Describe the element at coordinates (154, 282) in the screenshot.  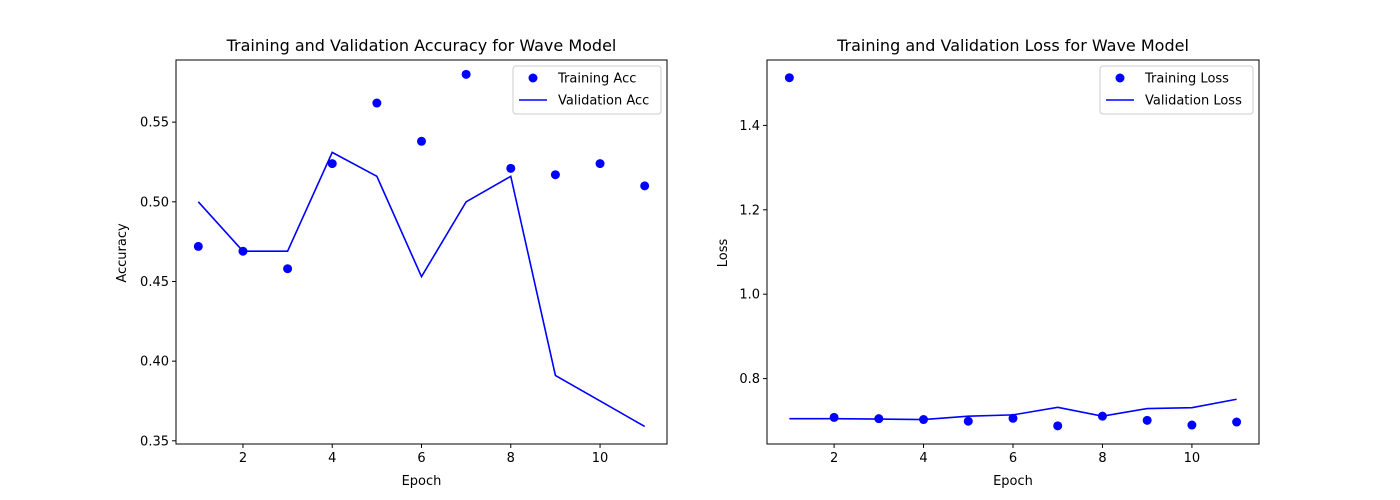
I see `accuracy-y-tick-label: 0.45` at that location.